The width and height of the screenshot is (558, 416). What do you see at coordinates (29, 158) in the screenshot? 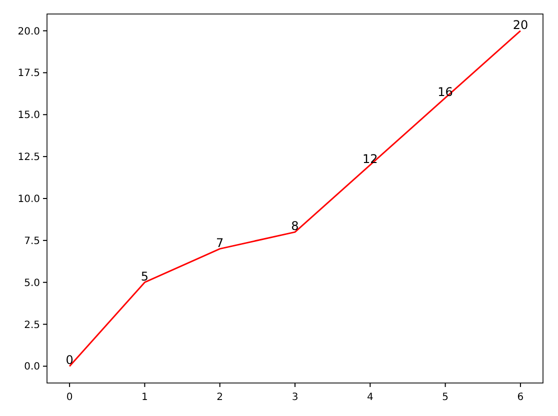
I see `y-tick-label: 12.5` at bounding box center [29, 158].